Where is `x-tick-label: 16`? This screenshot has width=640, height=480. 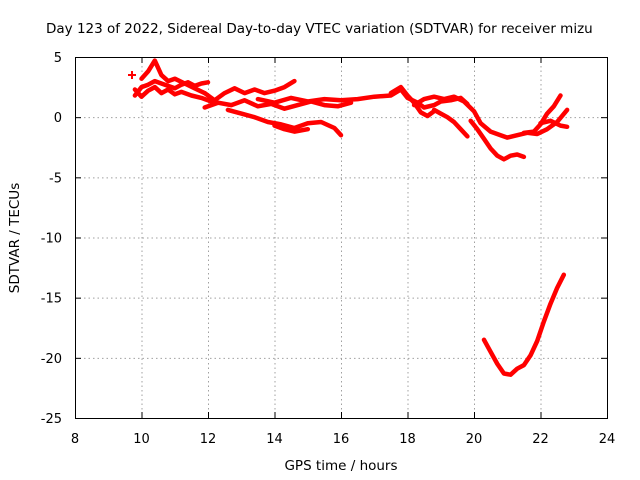
x-tick-label: 16 is located at coordinates (341, 439).